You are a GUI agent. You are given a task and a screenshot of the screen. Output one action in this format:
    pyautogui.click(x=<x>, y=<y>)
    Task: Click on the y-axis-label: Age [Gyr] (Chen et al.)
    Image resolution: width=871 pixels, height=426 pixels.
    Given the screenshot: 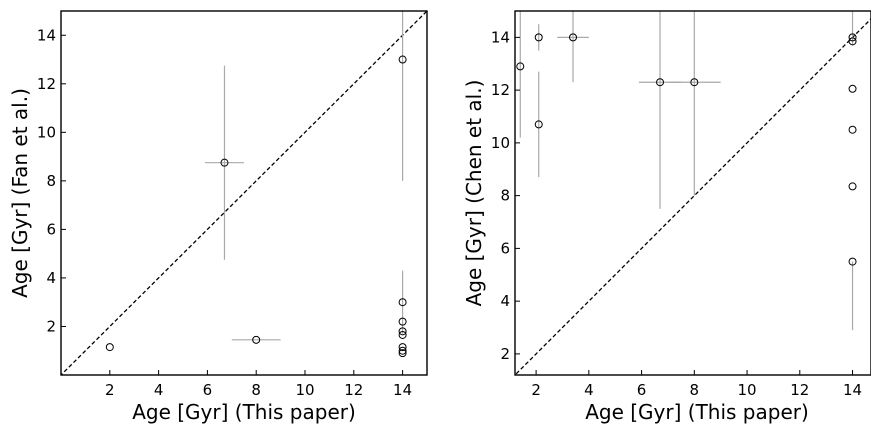 What is the action you would take?
    pyautogui.click(x=474, y=193)
    